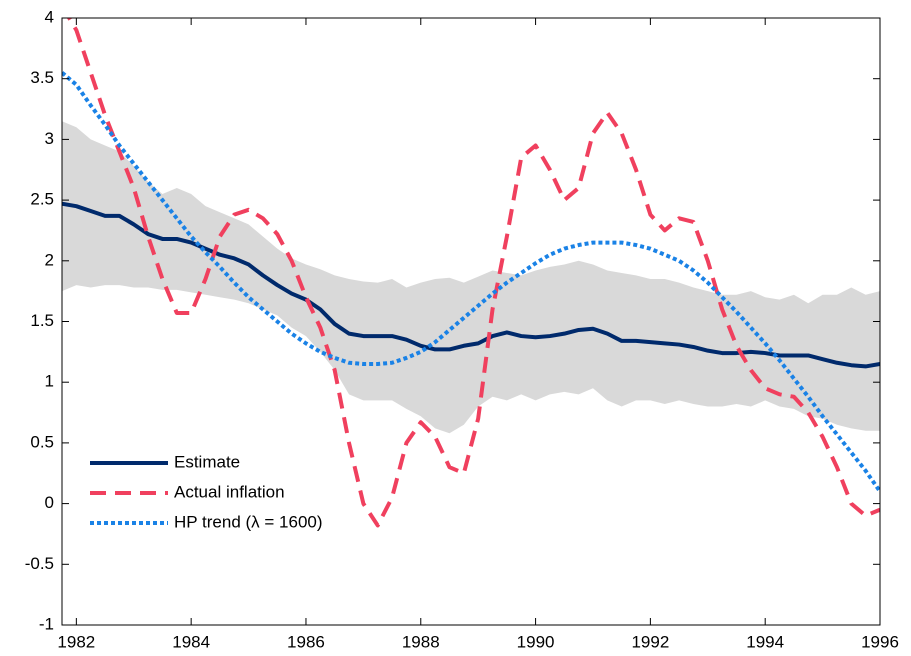 Image resolution: width=911 pixels, height=656 pixels. What do you see at coordinates (306, 641) in the screenshot?
I see `x-tick-label: 1986` at bounding box center [306, 641].